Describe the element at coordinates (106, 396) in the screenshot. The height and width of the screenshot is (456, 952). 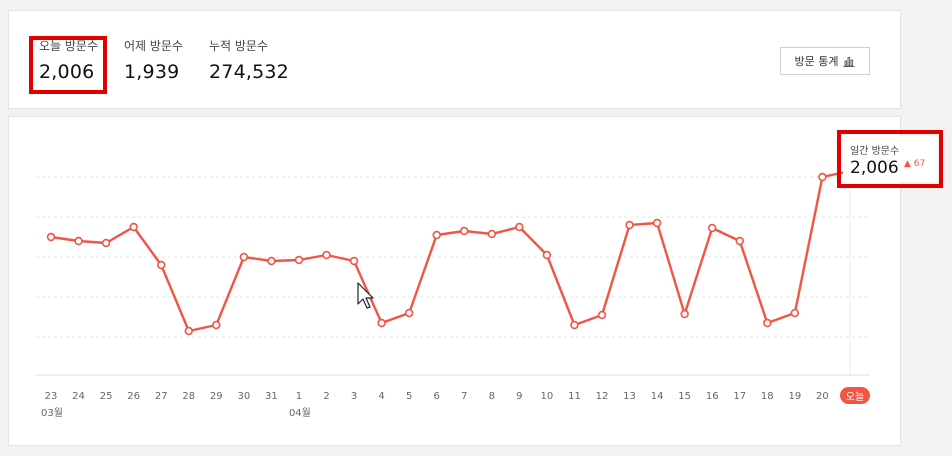
I see `x-tick-label: 25` at that location.